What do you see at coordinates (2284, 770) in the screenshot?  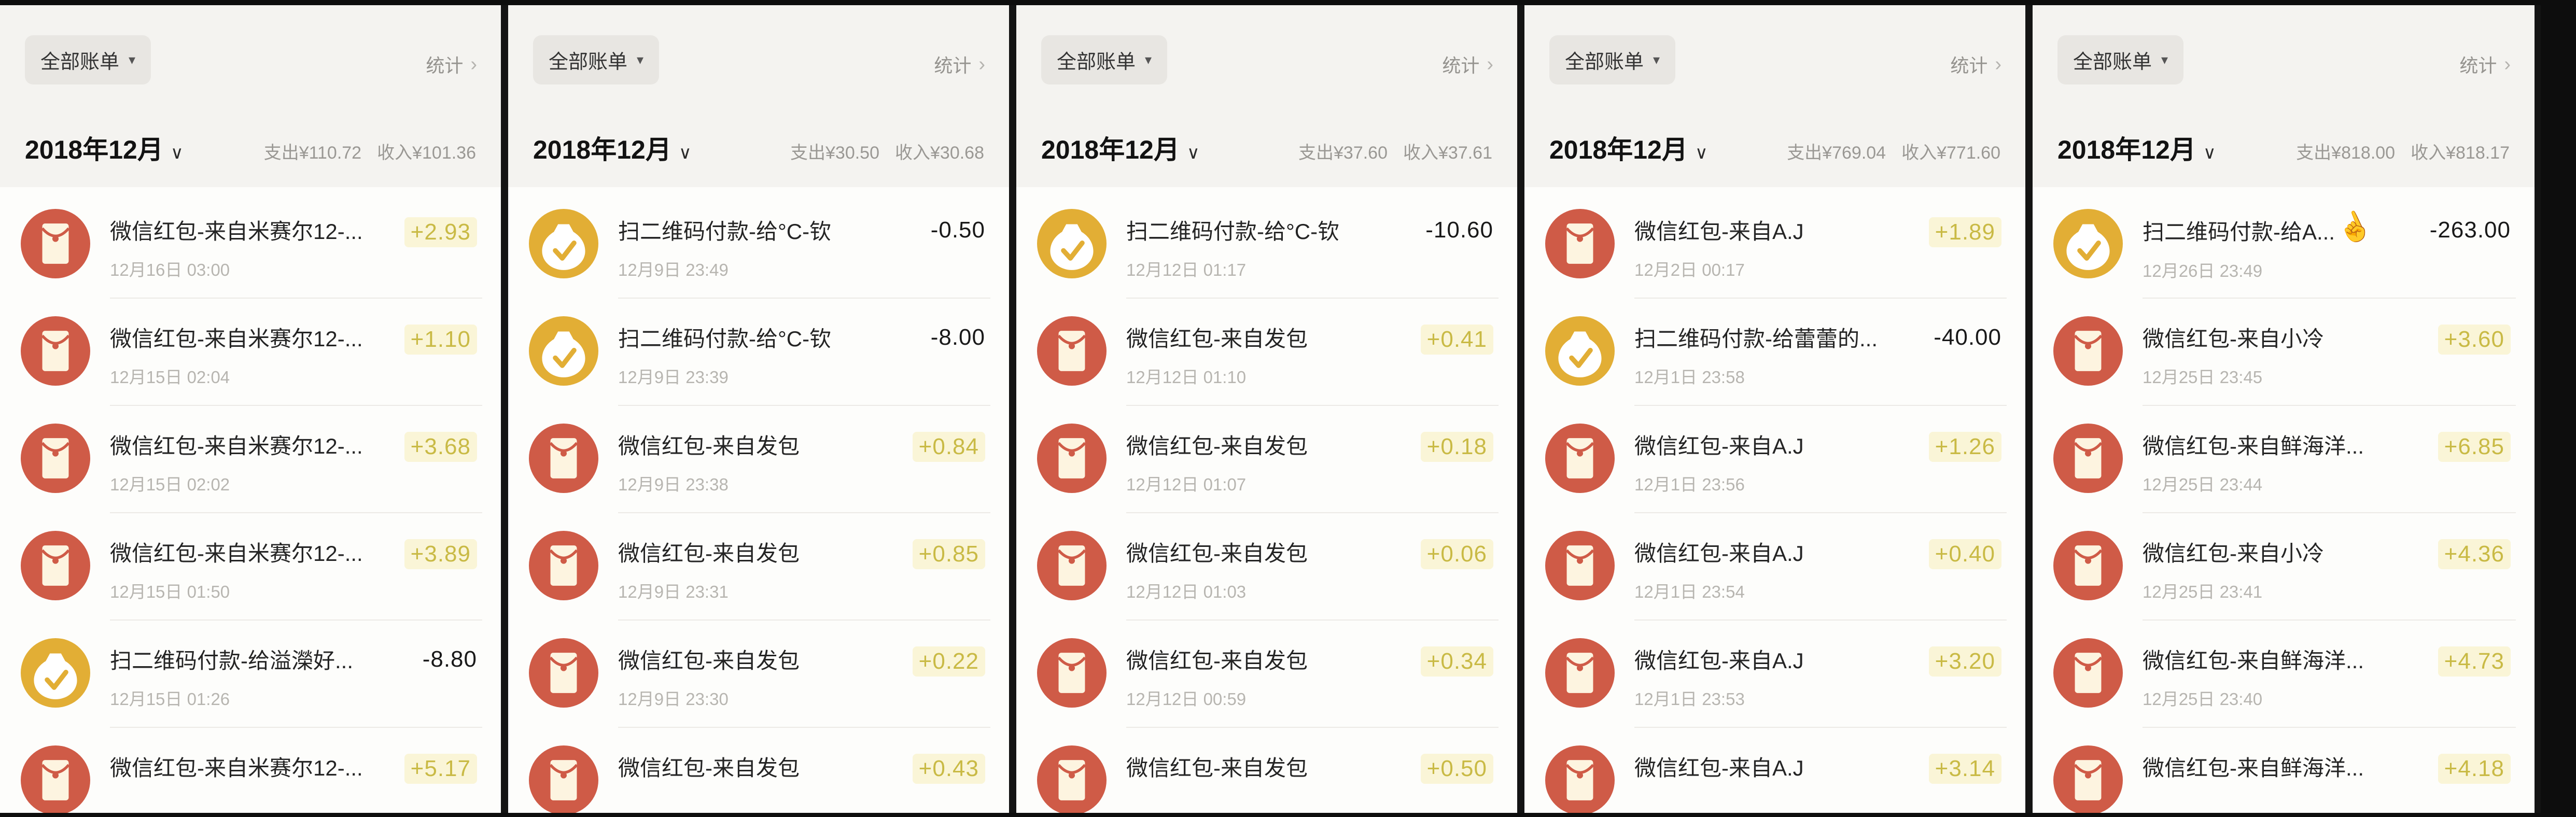 I see `transaction-row: 微信红包-来自鲜海洋... +4.18` at bounding box center [2284, 770].